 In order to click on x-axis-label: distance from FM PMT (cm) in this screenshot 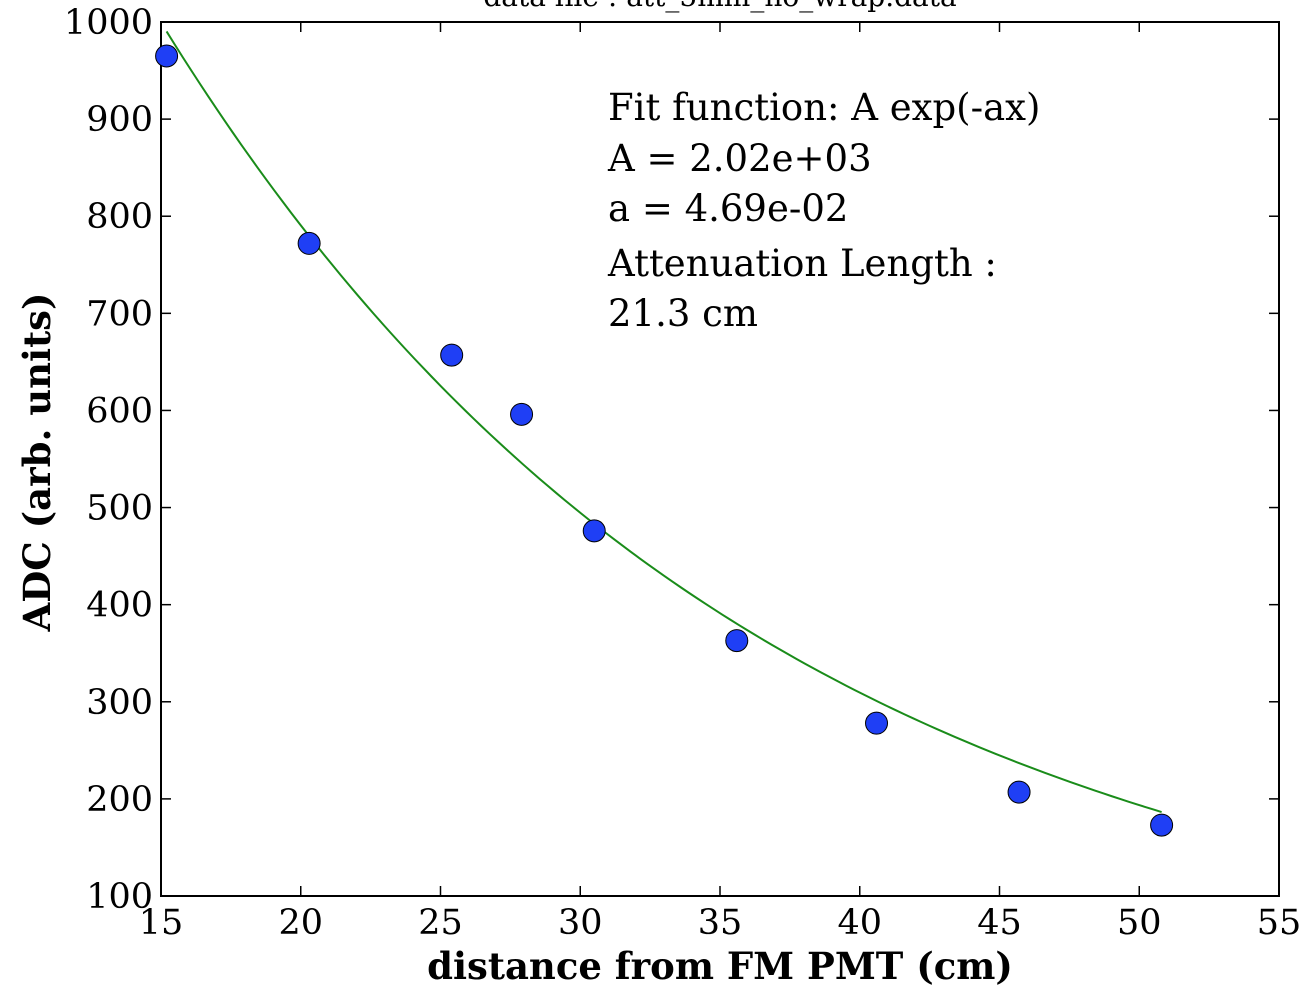, I will do `click(720, 966)`.